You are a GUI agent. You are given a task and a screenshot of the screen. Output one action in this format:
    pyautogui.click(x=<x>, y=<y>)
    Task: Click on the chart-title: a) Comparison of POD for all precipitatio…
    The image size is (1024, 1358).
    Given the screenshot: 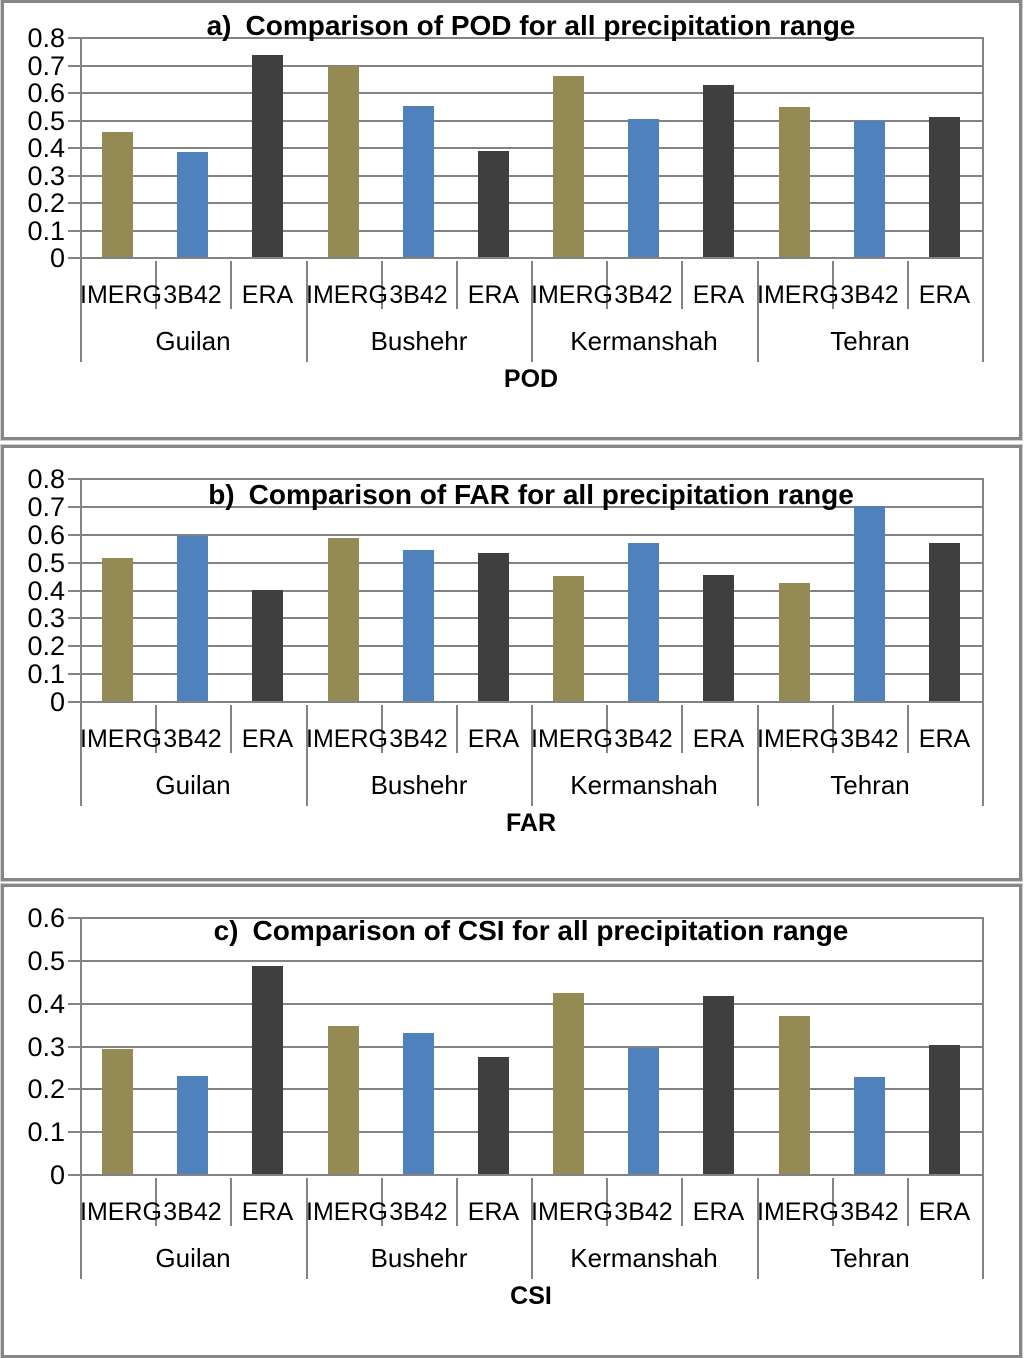 What is the action you would take?
    pyautogui.click(x=531, y=26)
    